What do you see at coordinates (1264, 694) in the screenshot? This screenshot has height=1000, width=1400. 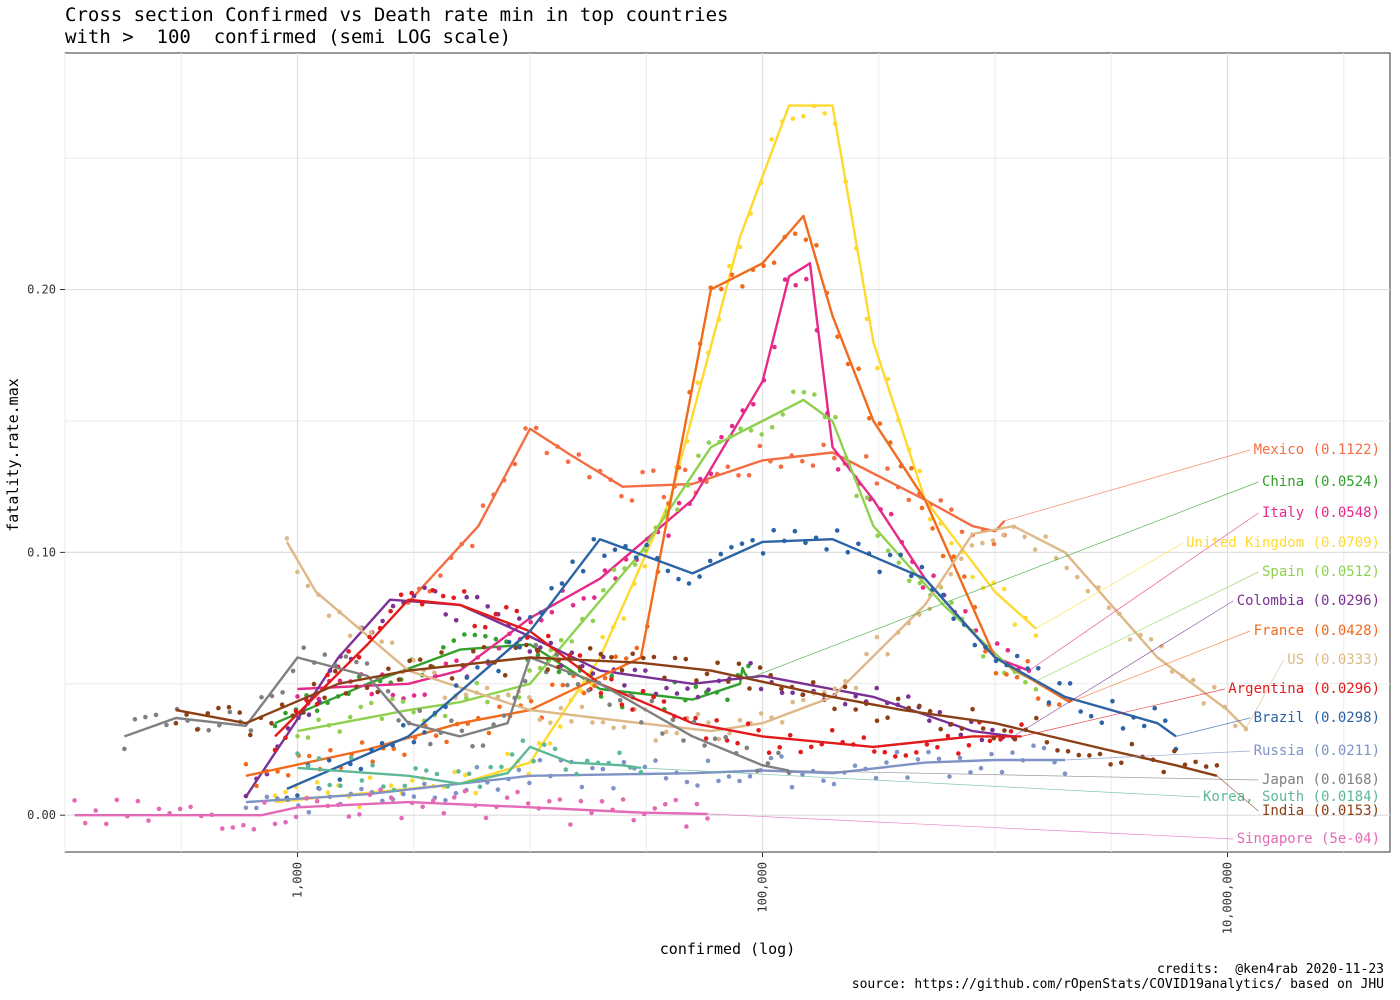 I see `label-leader-us` at bounding box center [1264, 694].